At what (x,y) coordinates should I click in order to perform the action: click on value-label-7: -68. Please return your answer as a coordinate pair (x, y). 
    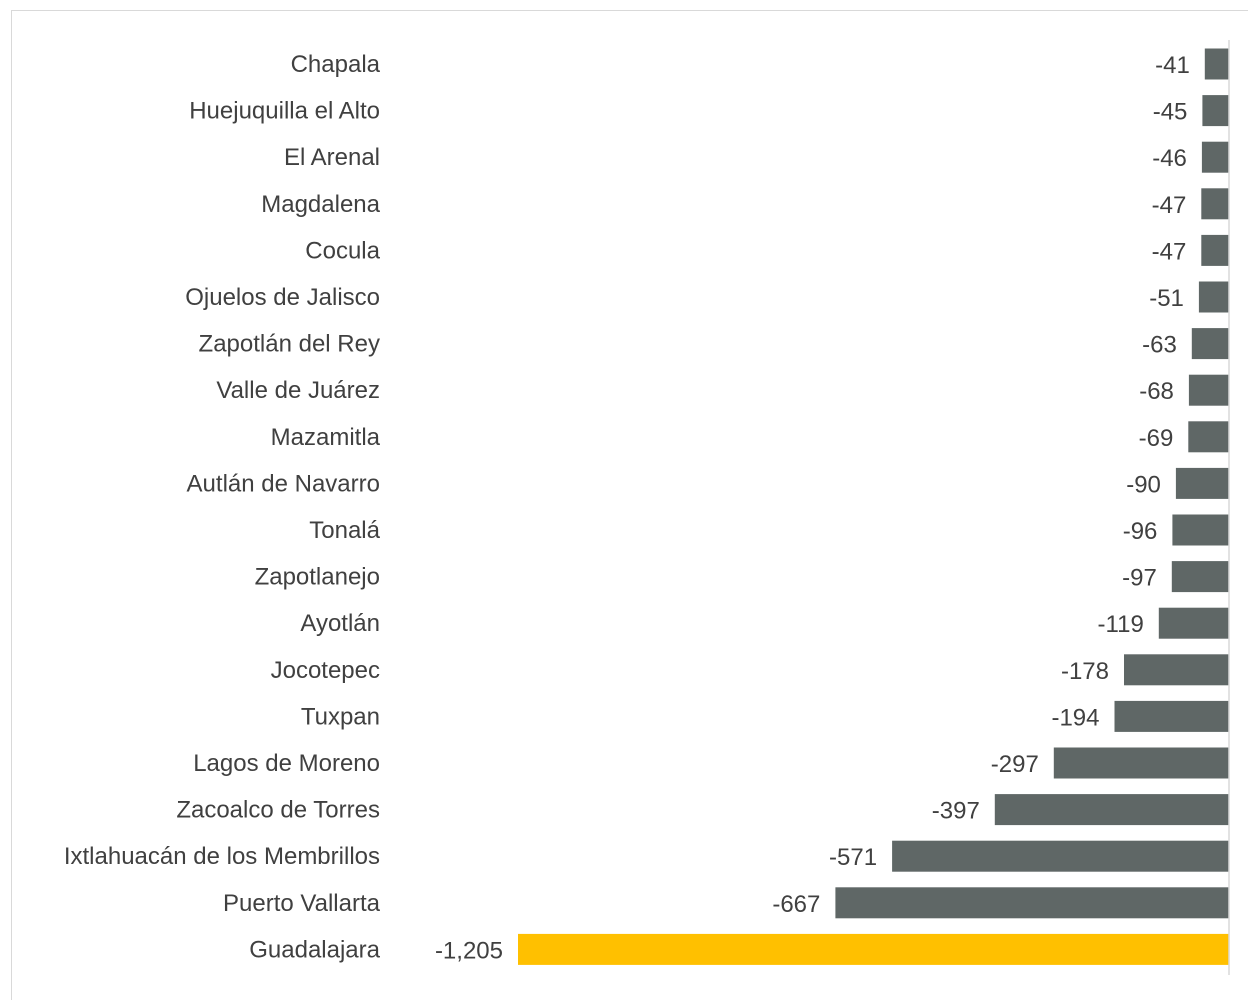
    Looking at the image, I should click on (1156, 391).